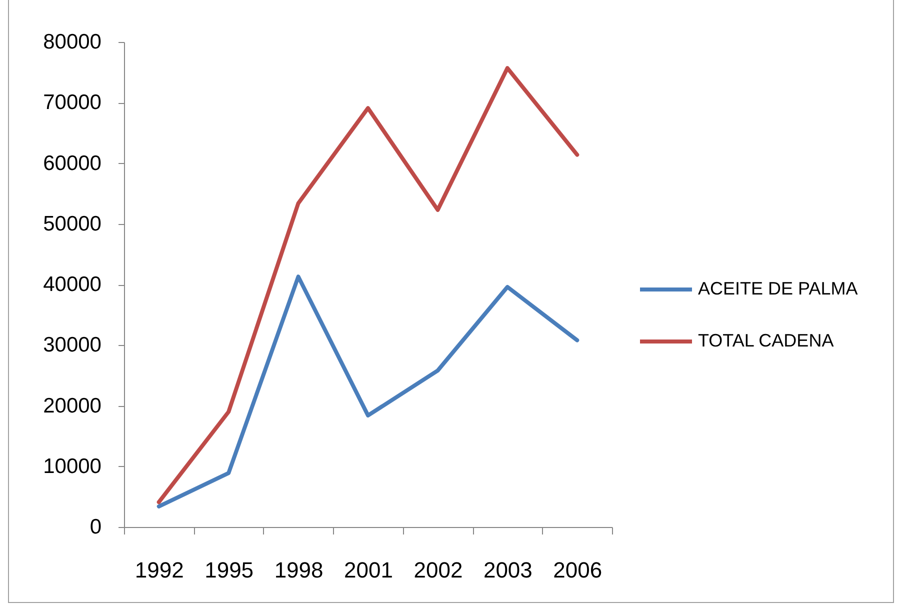 The width and height of the screenshot is (902, 611). What do you see at coordinates (72, 224) in the screenshot?
I see `y-tick-label: 50000` at bounding box center [72, 224].